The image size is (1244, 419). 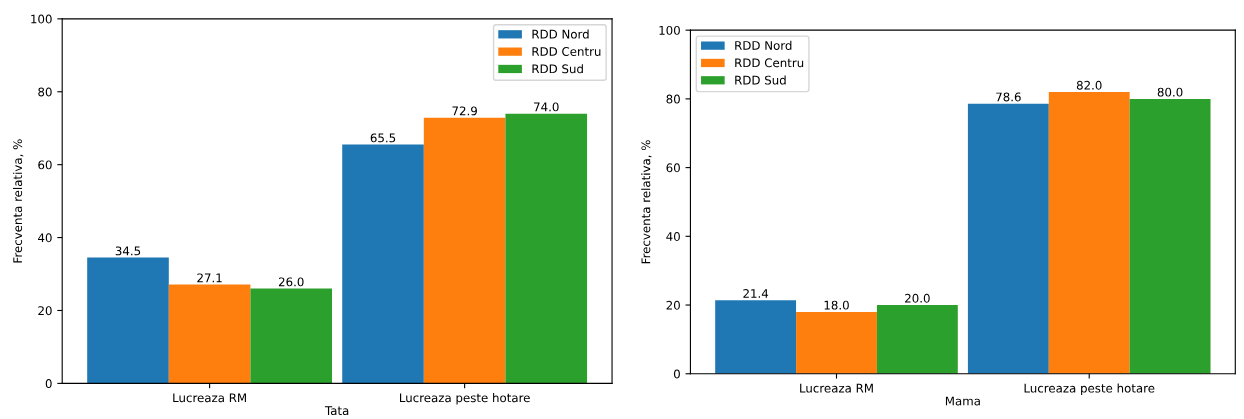 I want to click on data-label: 72.9, so click(x=464, y=111).